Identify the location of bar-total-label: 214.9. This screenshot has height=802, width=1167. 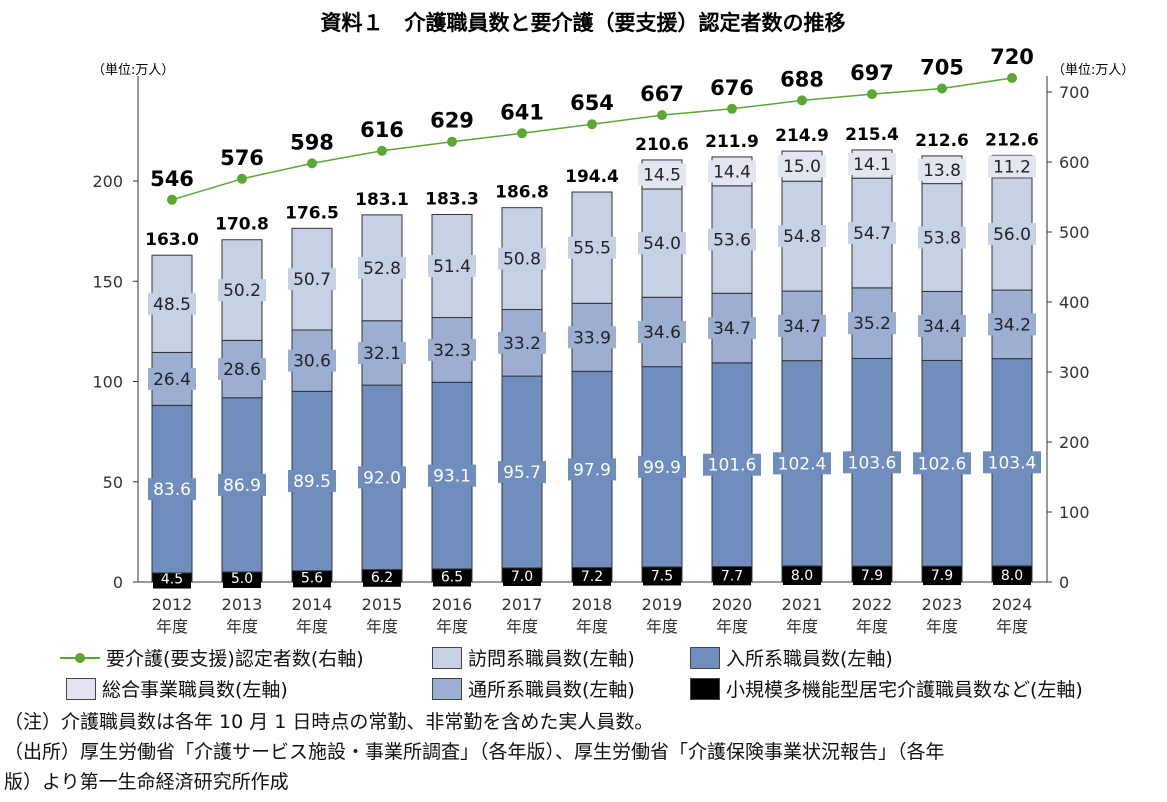
(802, 136).